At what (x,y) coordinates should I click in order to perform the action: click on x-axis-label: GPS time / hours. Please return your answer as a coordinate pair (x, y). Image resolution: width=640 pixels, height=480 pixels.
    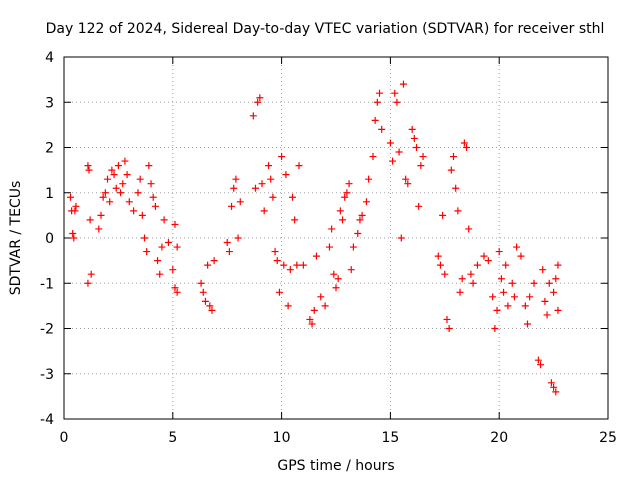
    Looking at the image, I should click on (335, 466).